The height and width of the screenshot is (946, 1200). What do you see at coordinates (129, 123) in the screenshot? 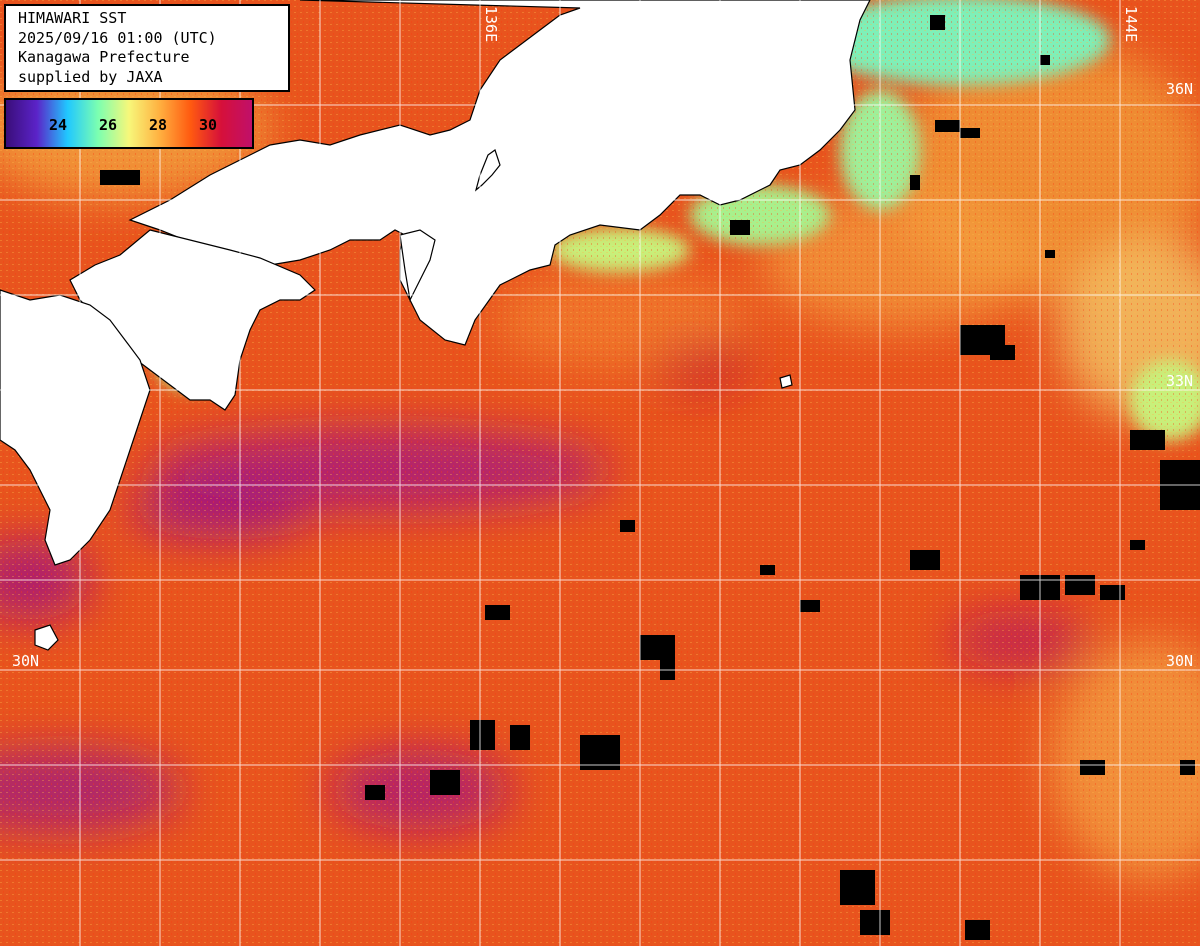
I see `colorbar-legend: 24 26 28 30` at bounding box center [129, 123].